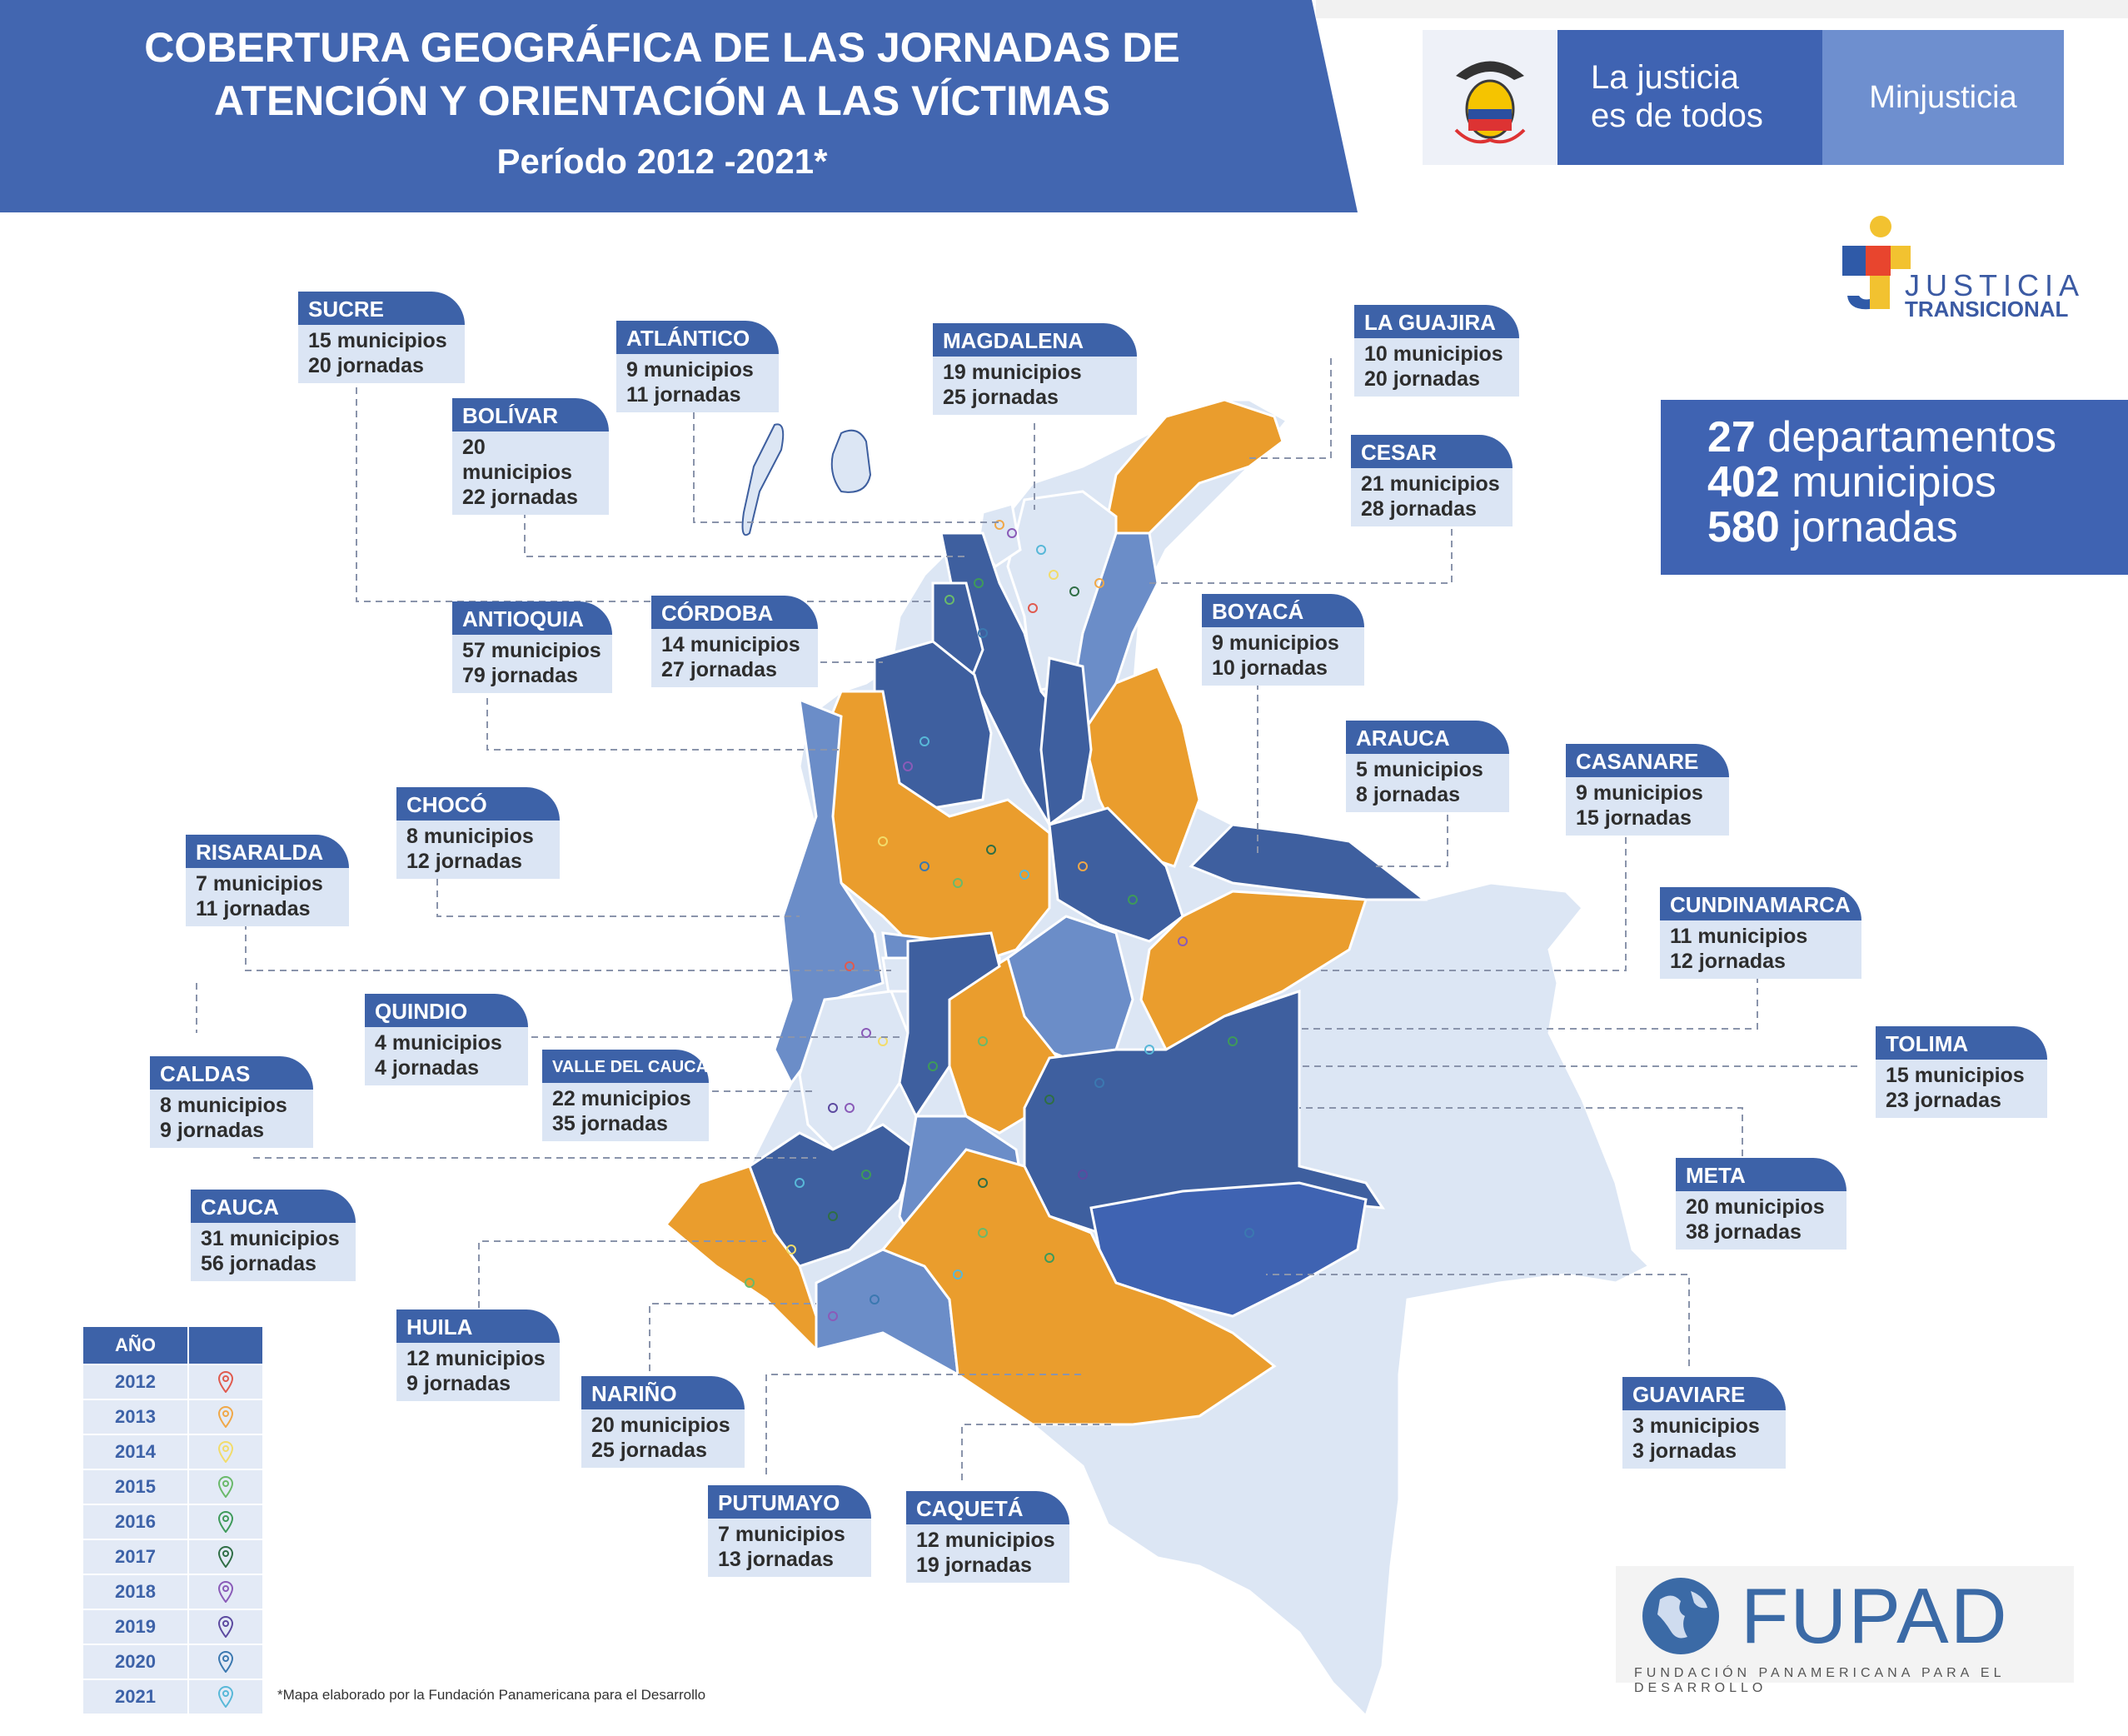 This screenshot has height=1736, width=2128. I want to click on legend-year: 2016, so click(136, 1522).